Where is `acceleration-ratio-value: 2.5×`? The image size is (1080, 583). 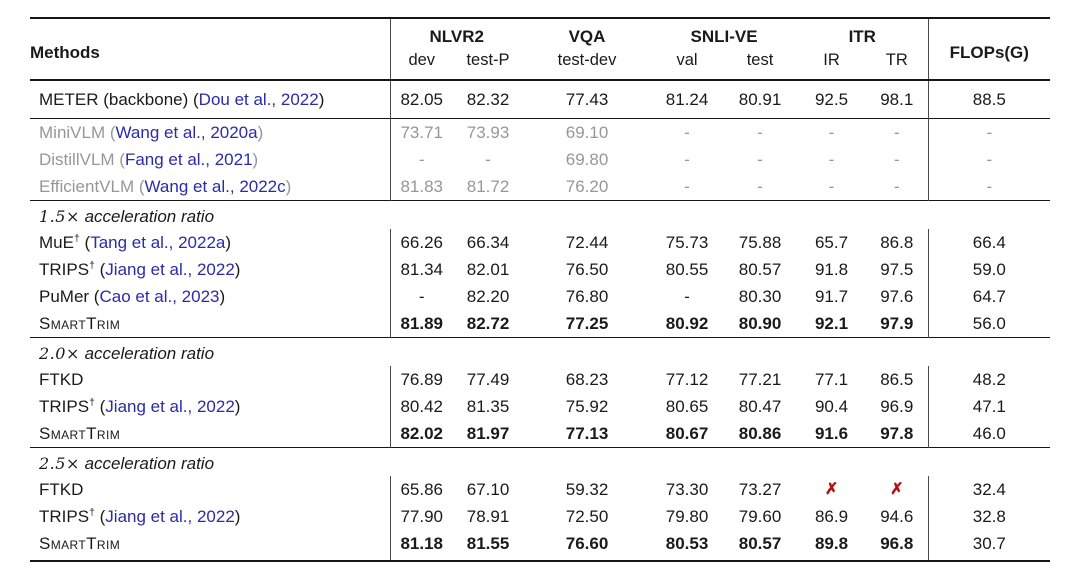 acceleration-ratio-value: 2.5× is located at coordinates (59, 463).